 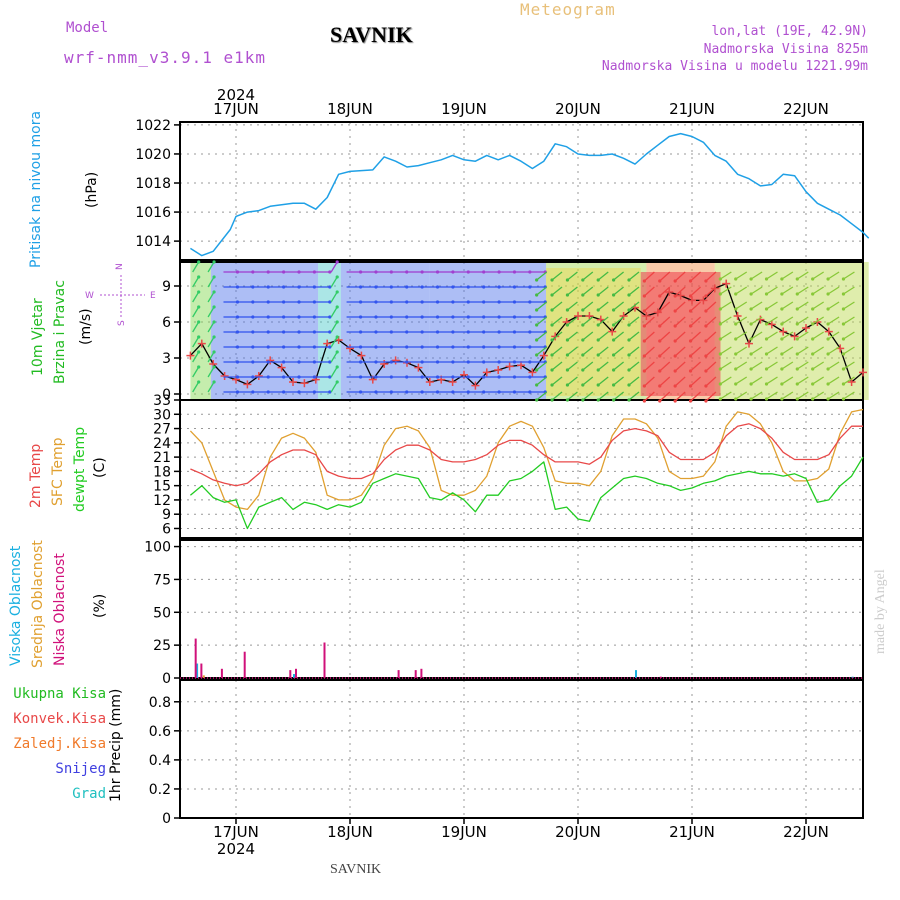 What do you see at coordinates (87, 28) in the screenshot?
I see `model-label: Model` at bounding box center [87, 28].